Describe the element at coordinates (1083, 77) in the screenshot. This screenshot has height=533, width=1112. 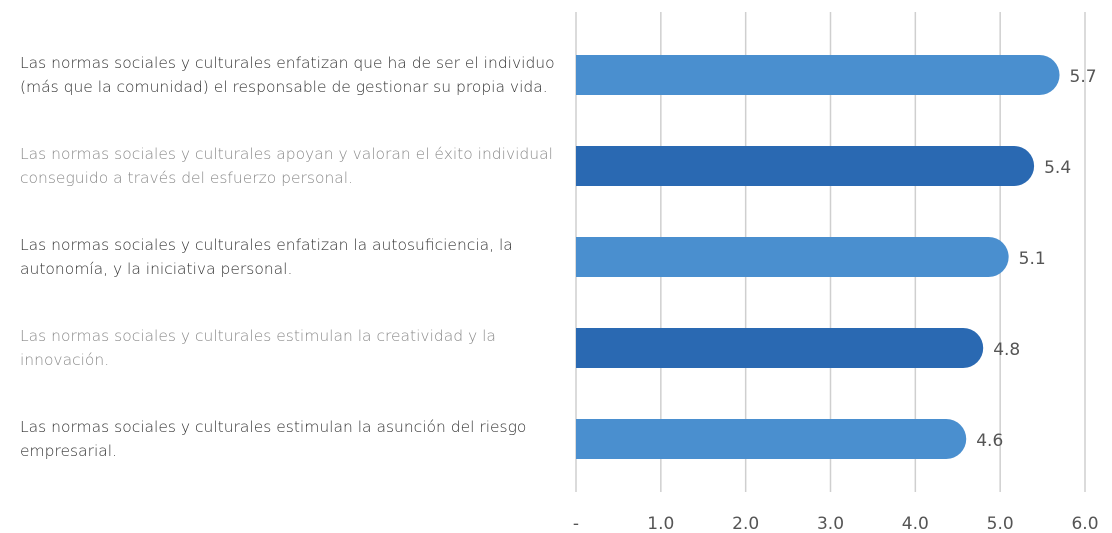
I see `value-label: 5.7` at that location.